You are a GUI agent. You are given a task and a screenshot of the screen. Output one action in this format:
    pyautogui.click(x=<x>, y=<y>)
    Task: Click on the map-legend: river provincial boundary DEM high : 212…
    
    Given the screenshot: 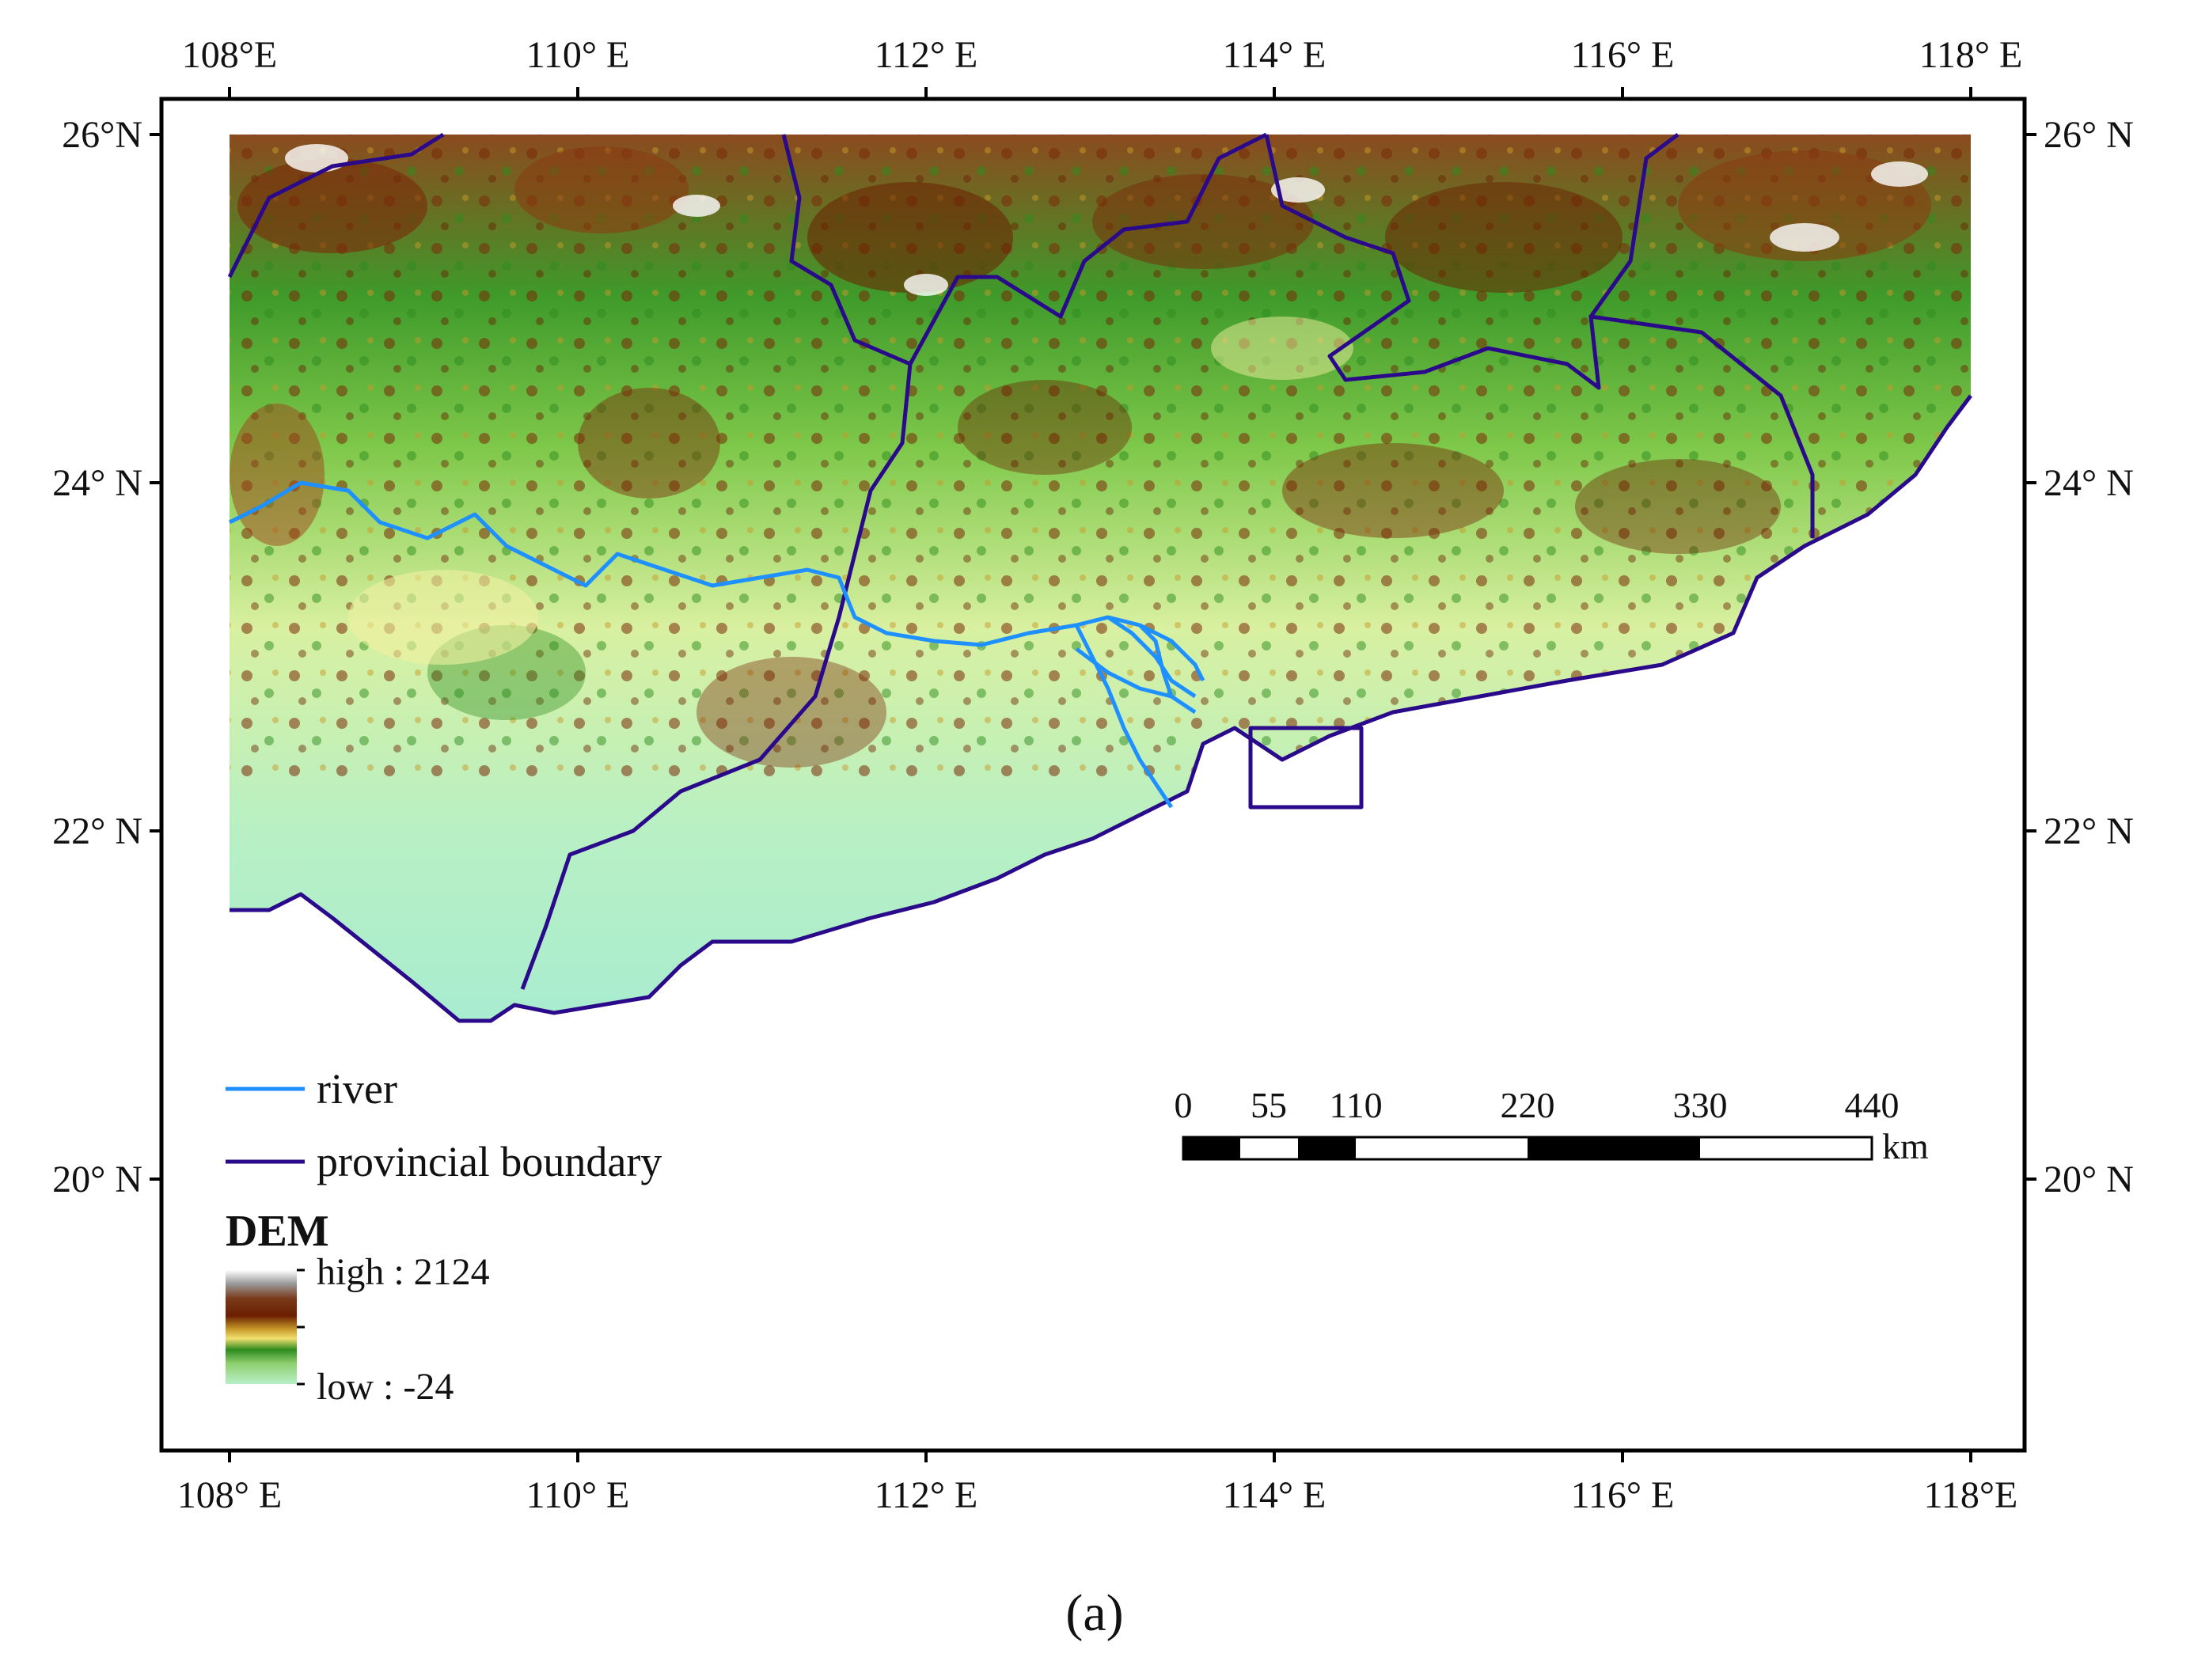 What is the action you would take?
    pyautogui.click(x=444, y=1236)
    